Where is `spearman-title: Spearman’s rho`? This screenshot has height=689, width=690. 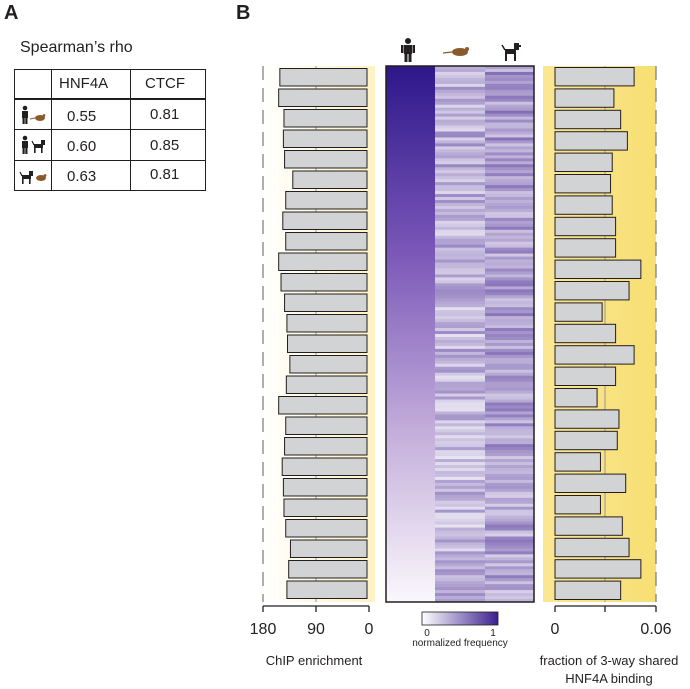
spearman-title: Spearman’s rho is located at coordinates (76, 47).